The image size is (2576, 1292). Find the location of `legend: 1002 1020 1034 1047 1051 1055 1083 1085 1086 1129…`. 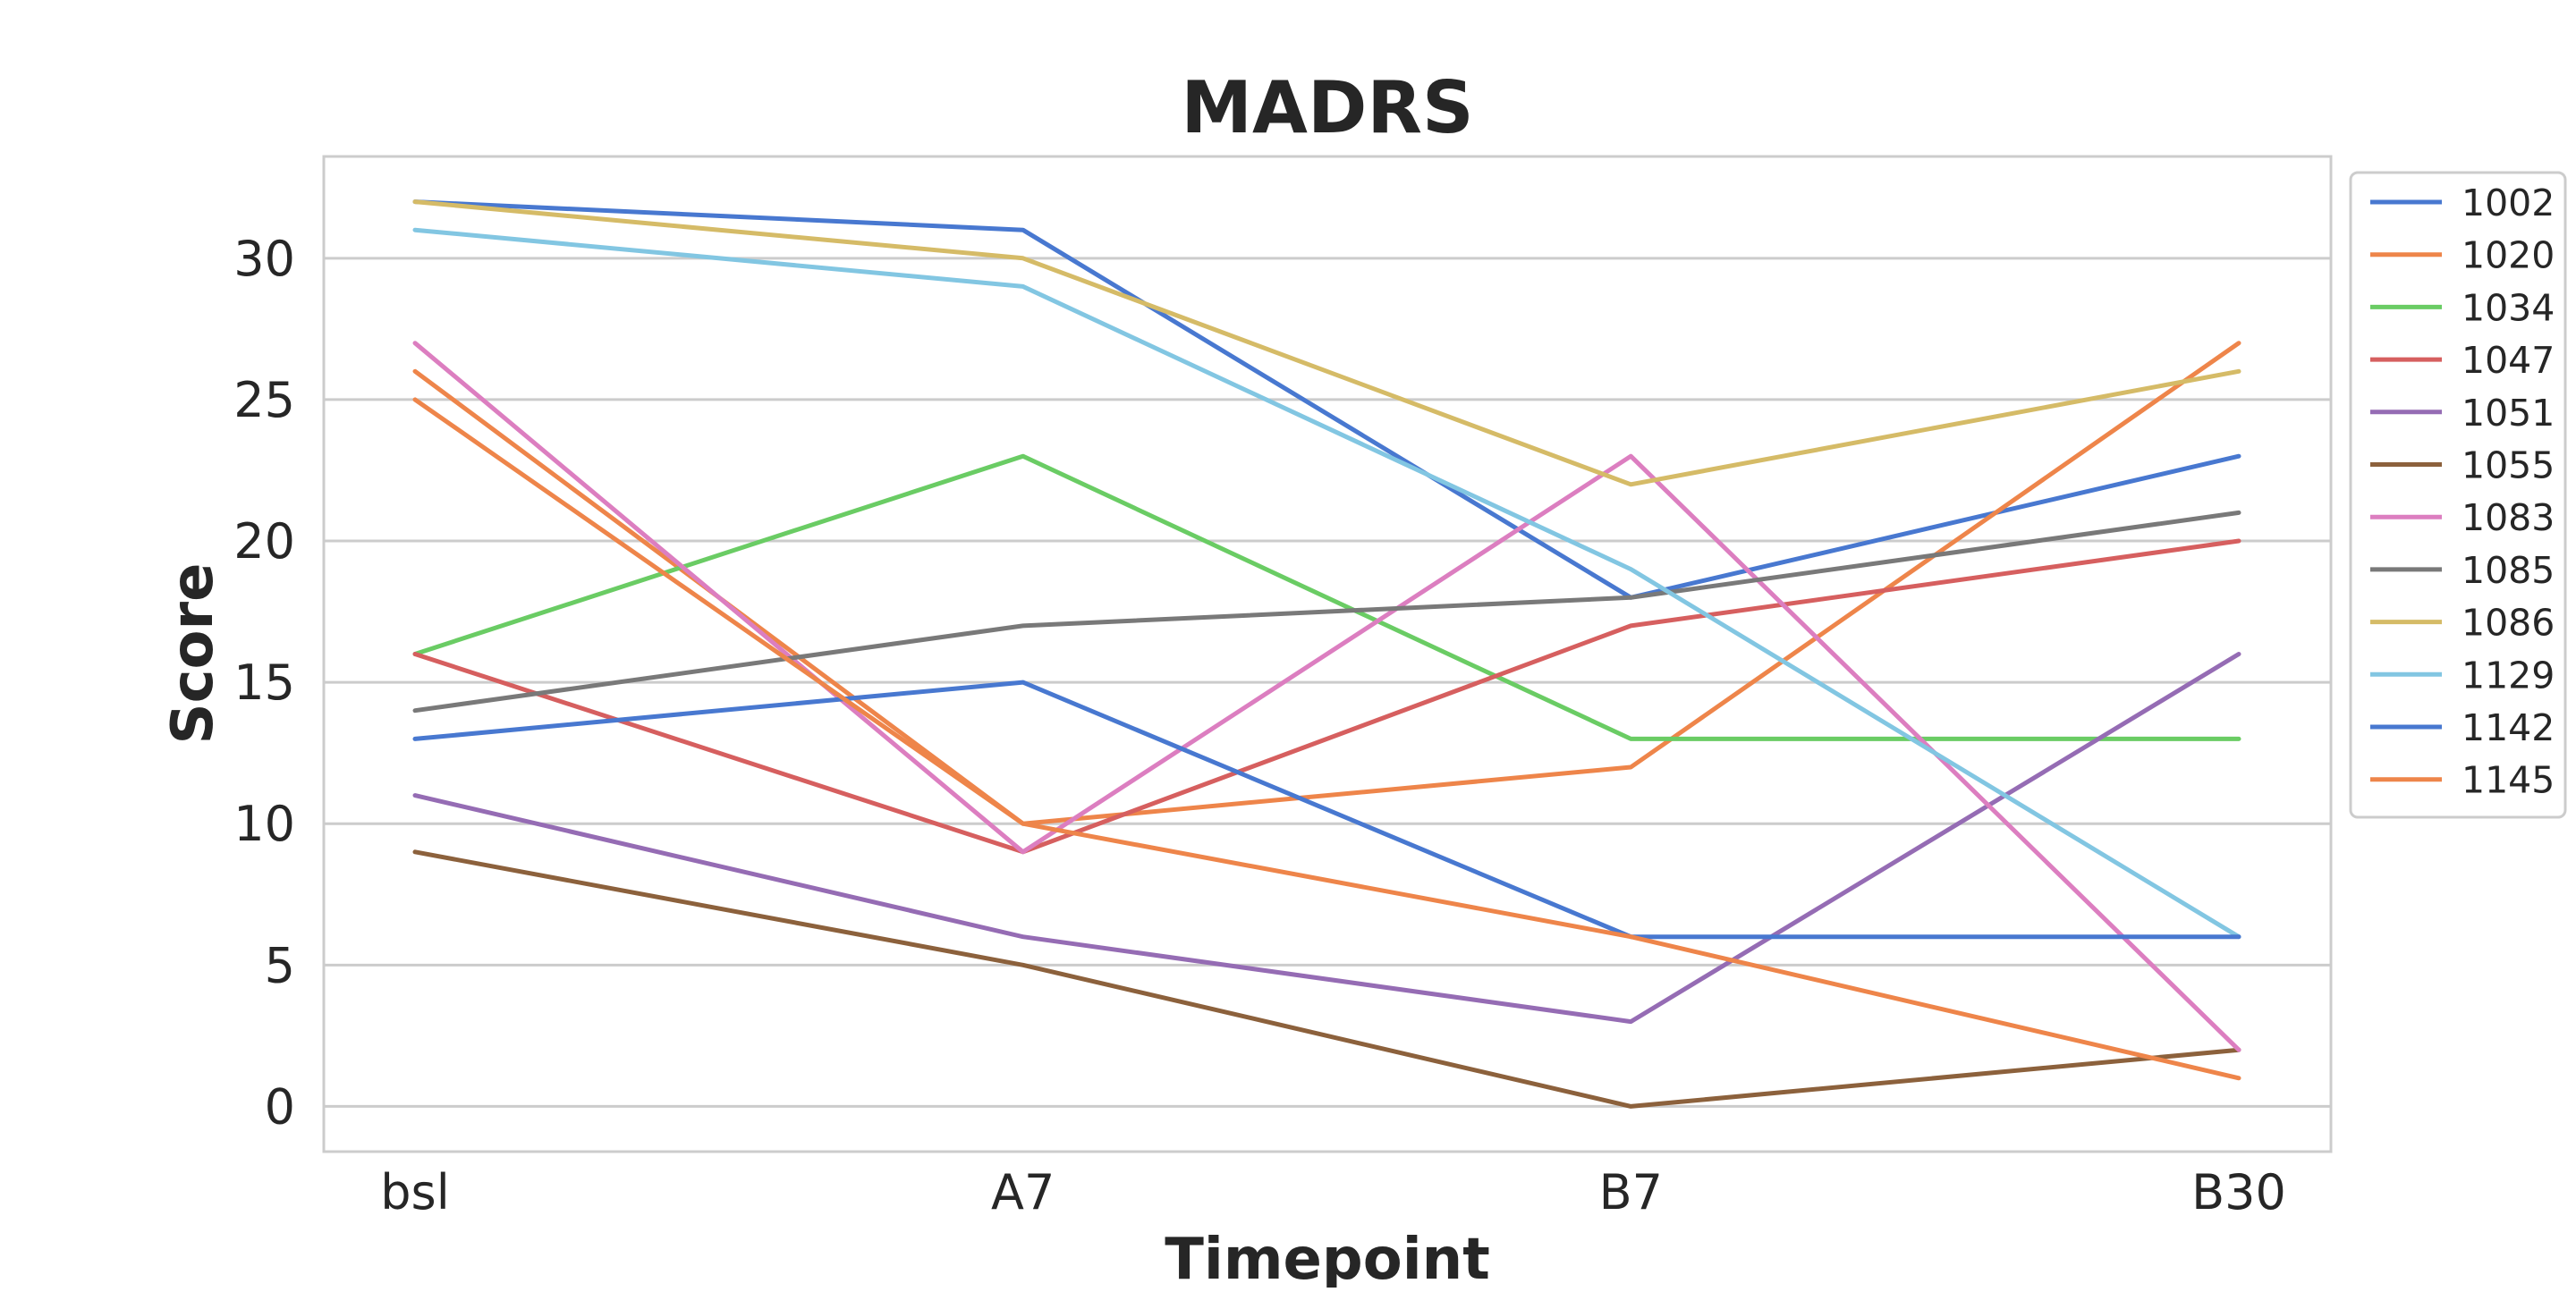

legend: 1002 1020 1034 1047 1051 1055 1083 1085 1086 1129… is located at coordinates (2458, 495).